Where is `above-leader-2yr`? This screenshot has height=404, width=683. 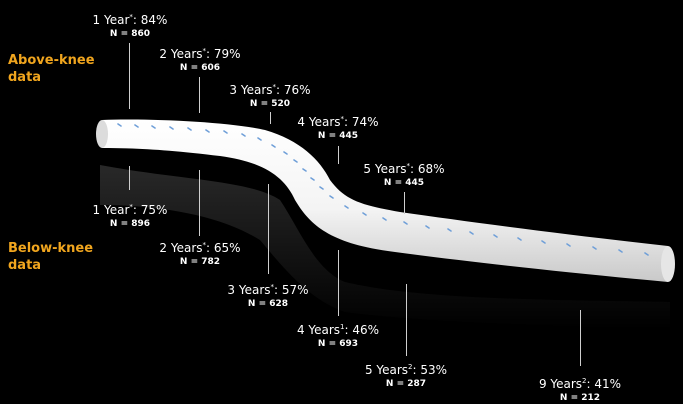 above-leader-2yr is located at coordinates (199, 95).